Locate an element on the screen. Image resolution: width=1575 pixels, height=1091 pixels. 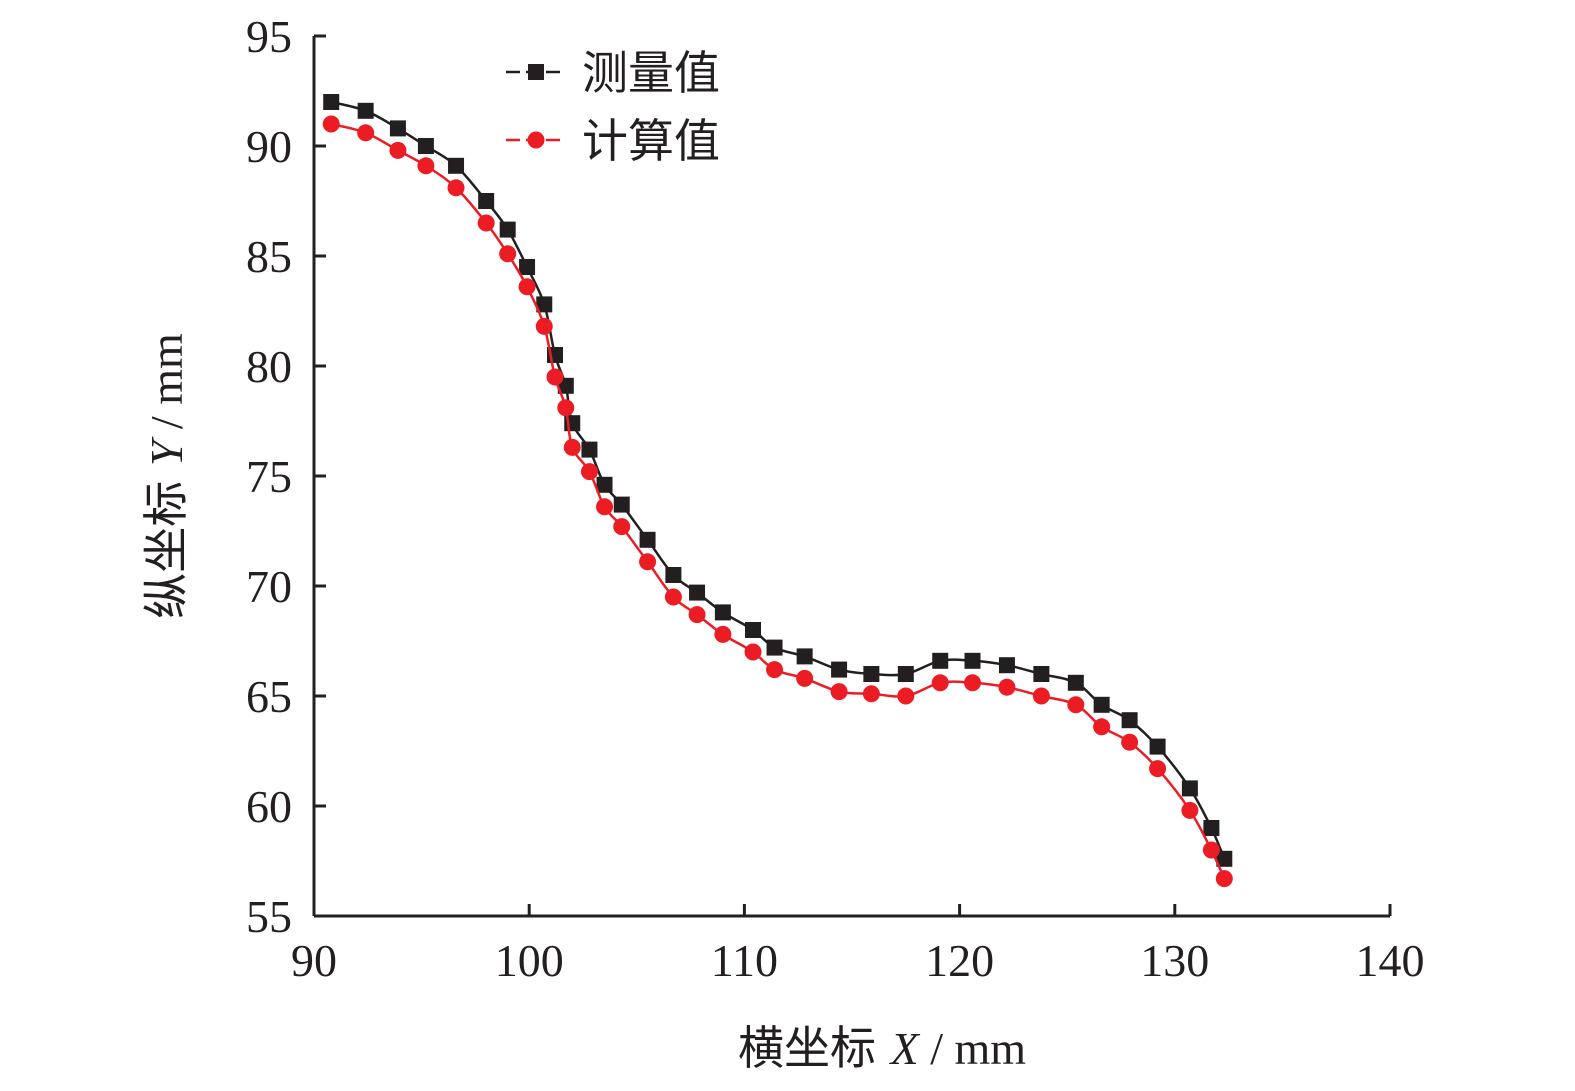
y-tick-label: 60 is located at coordinates (269, 806).